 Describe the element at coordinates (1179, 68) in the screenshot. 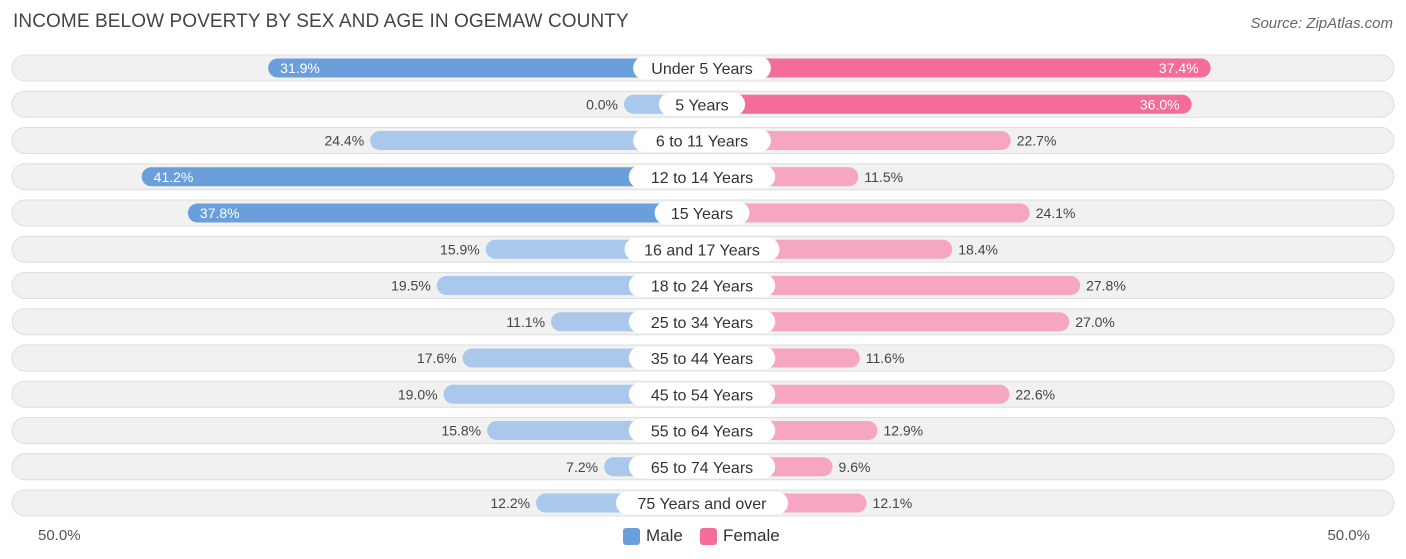

I see `data-label-female: 37.4%` at that location.